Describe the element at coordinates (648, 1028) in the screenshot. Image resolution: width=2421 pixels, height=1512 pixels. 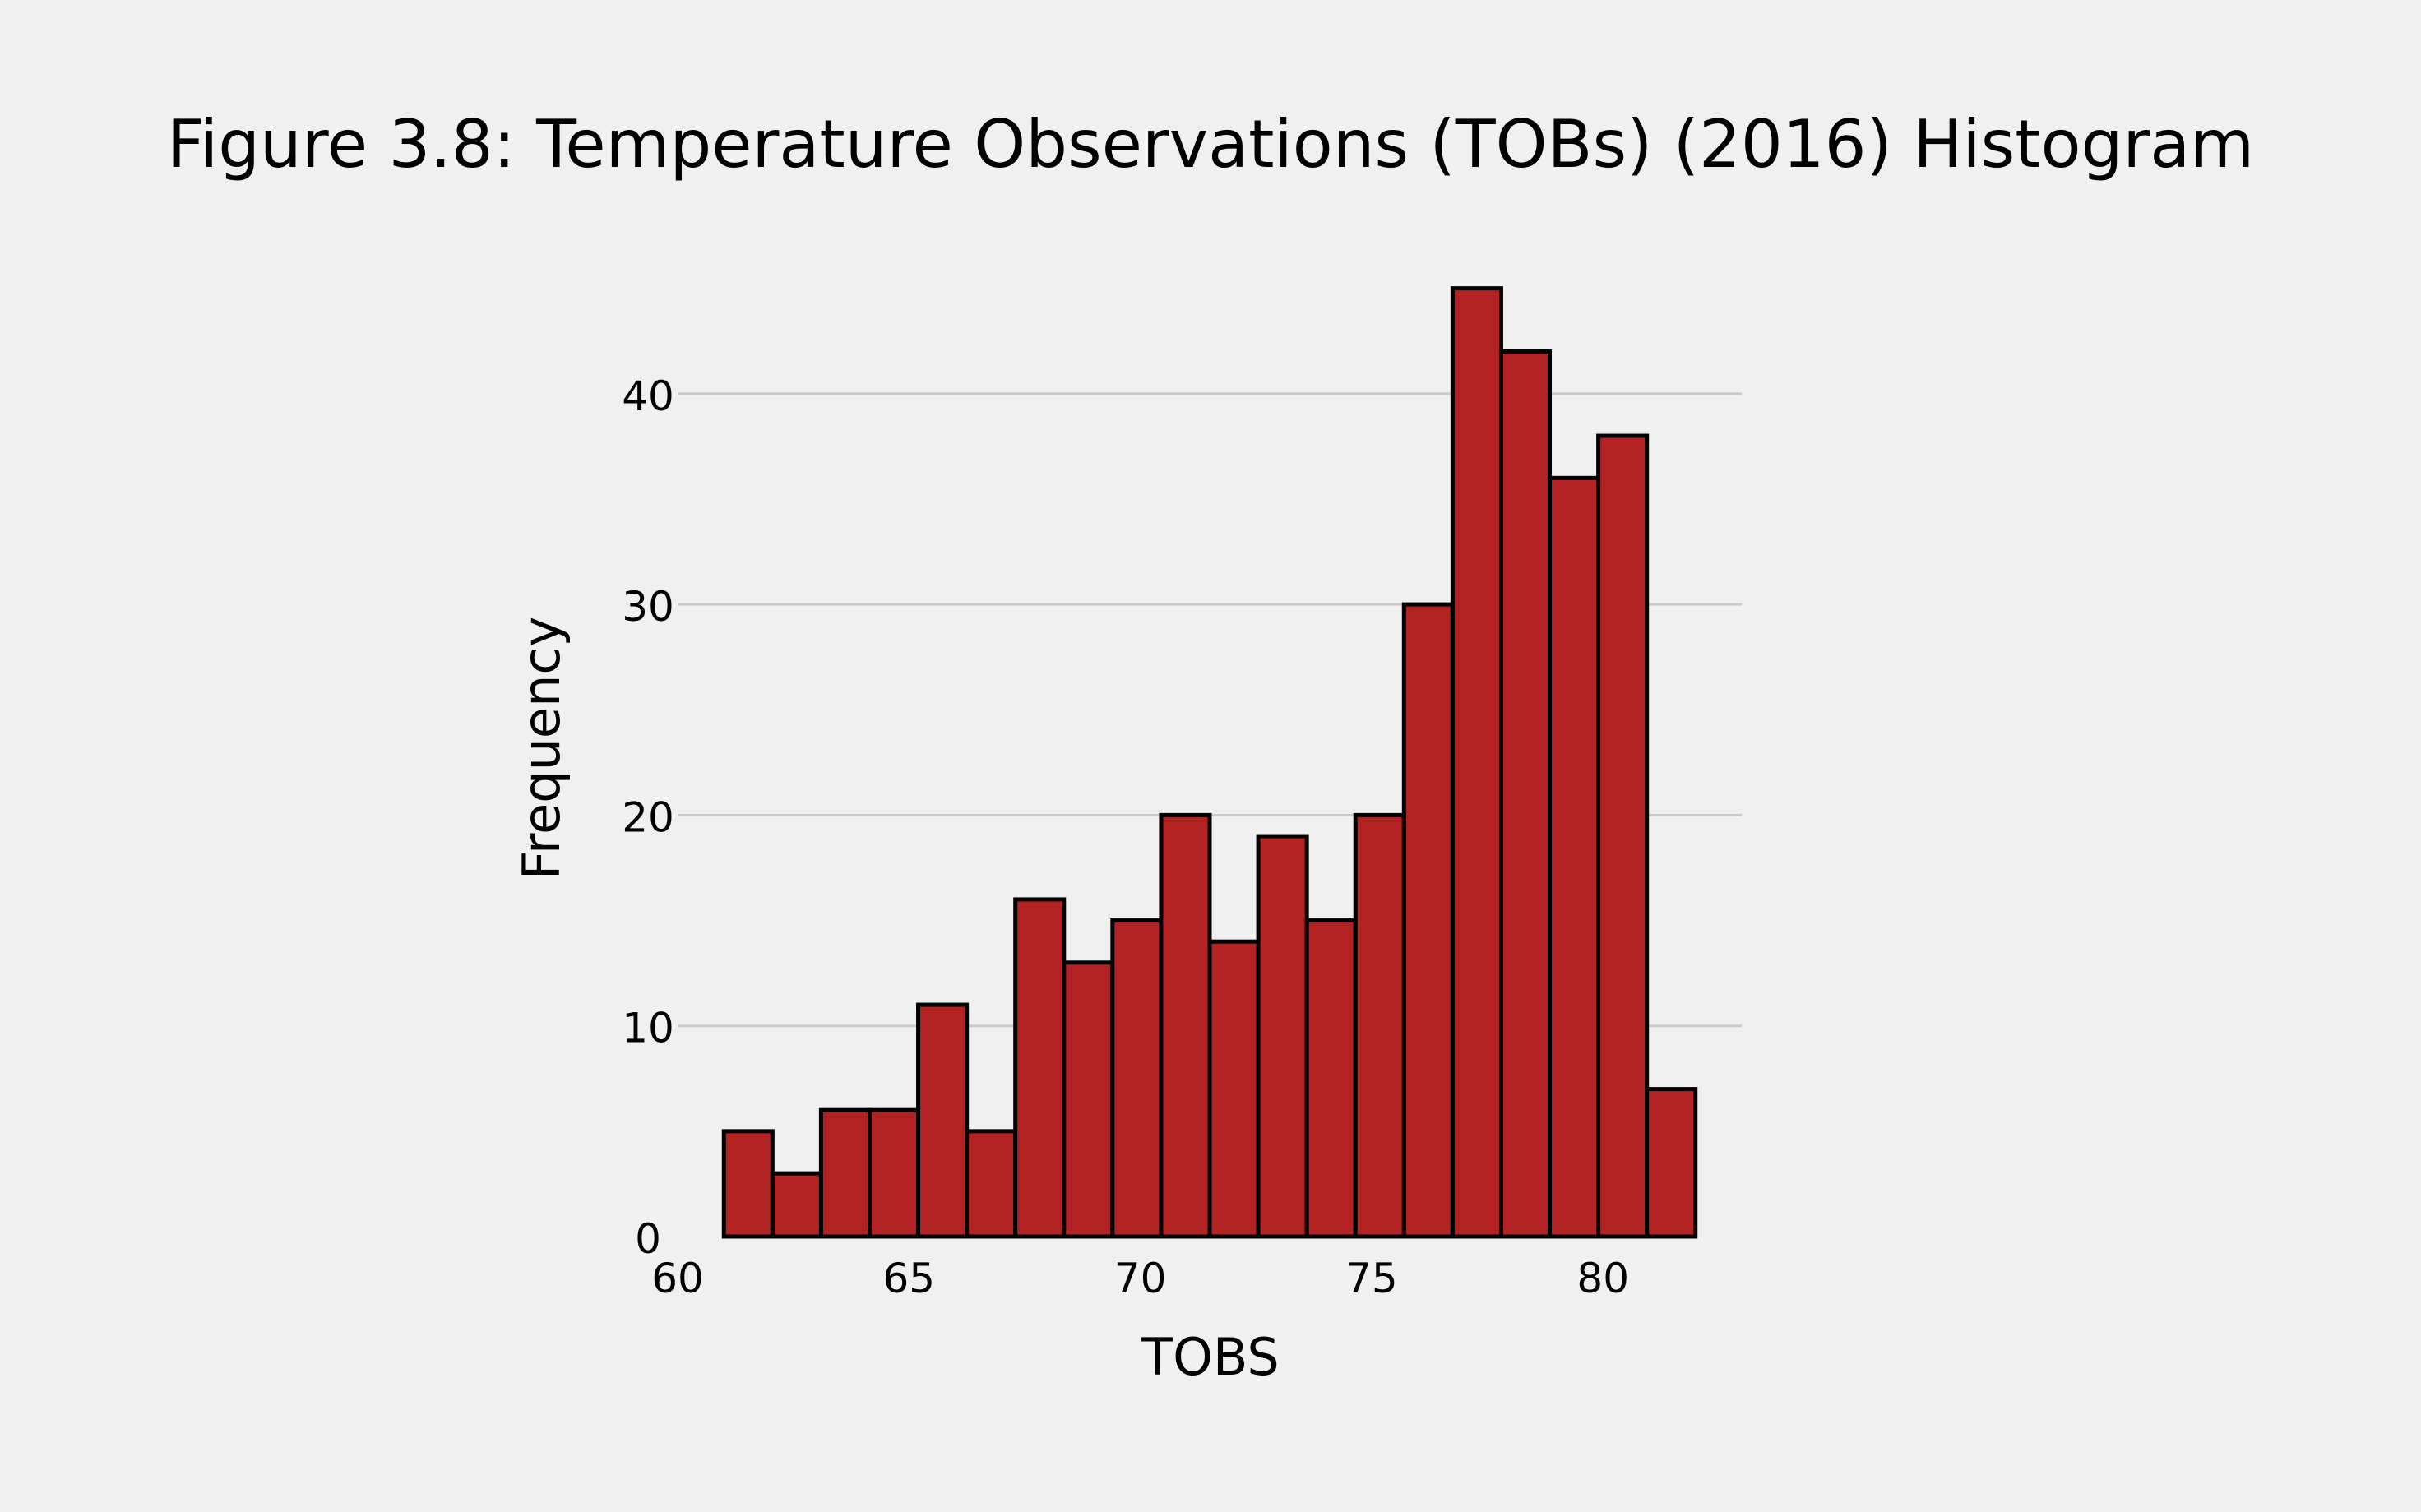
I see `y-tick-label: 10` at that location.